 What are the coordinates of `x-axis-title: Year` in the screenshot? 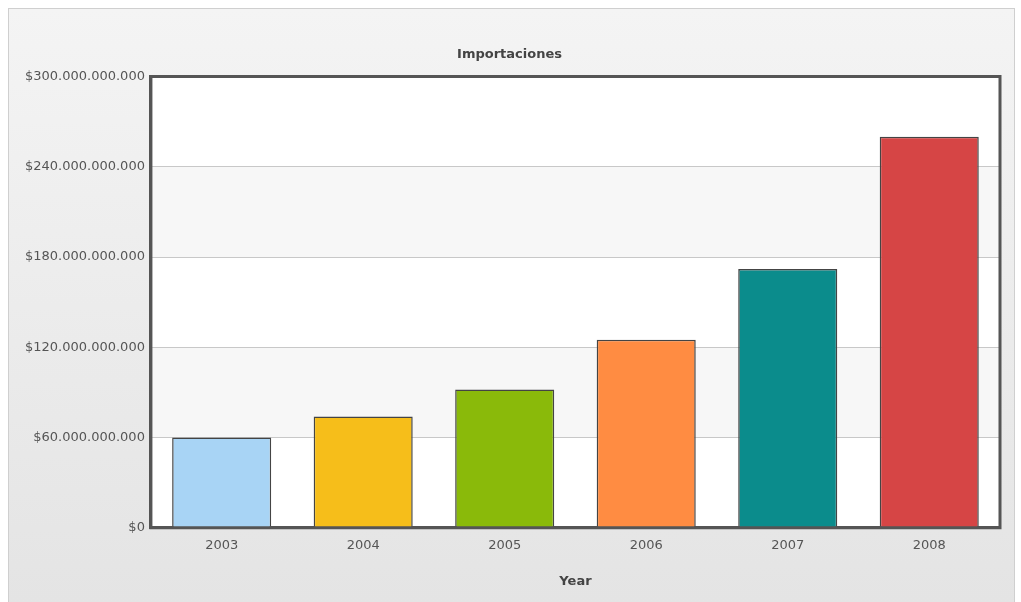 It's located at (575, 580).